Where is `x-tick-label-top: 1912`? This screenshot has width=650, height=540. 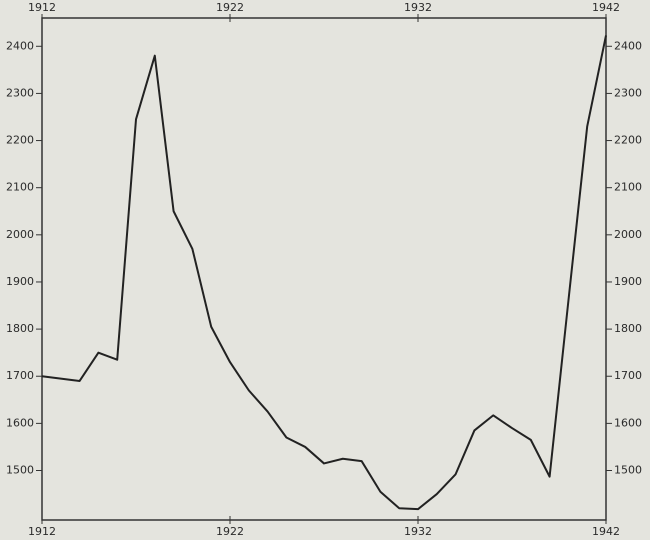
x-tick-label-top: 1912 is located at coordinates (42, 7).